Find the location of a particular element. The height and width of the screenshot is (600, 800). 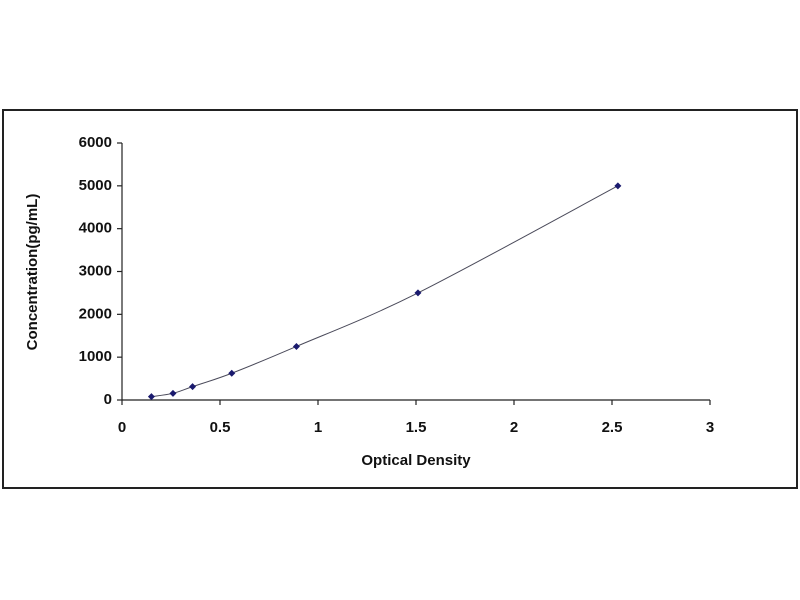

y-tick-label: 5000 is located at coordinates (95, 185).